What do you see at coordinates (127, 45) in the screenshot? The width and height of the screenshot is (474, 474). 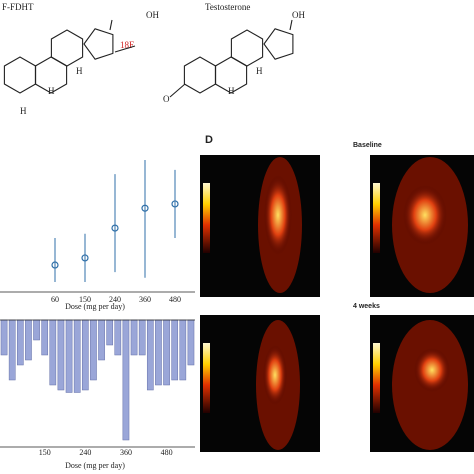 I see `atom-label: 18F` at bounding box center [127, 45].